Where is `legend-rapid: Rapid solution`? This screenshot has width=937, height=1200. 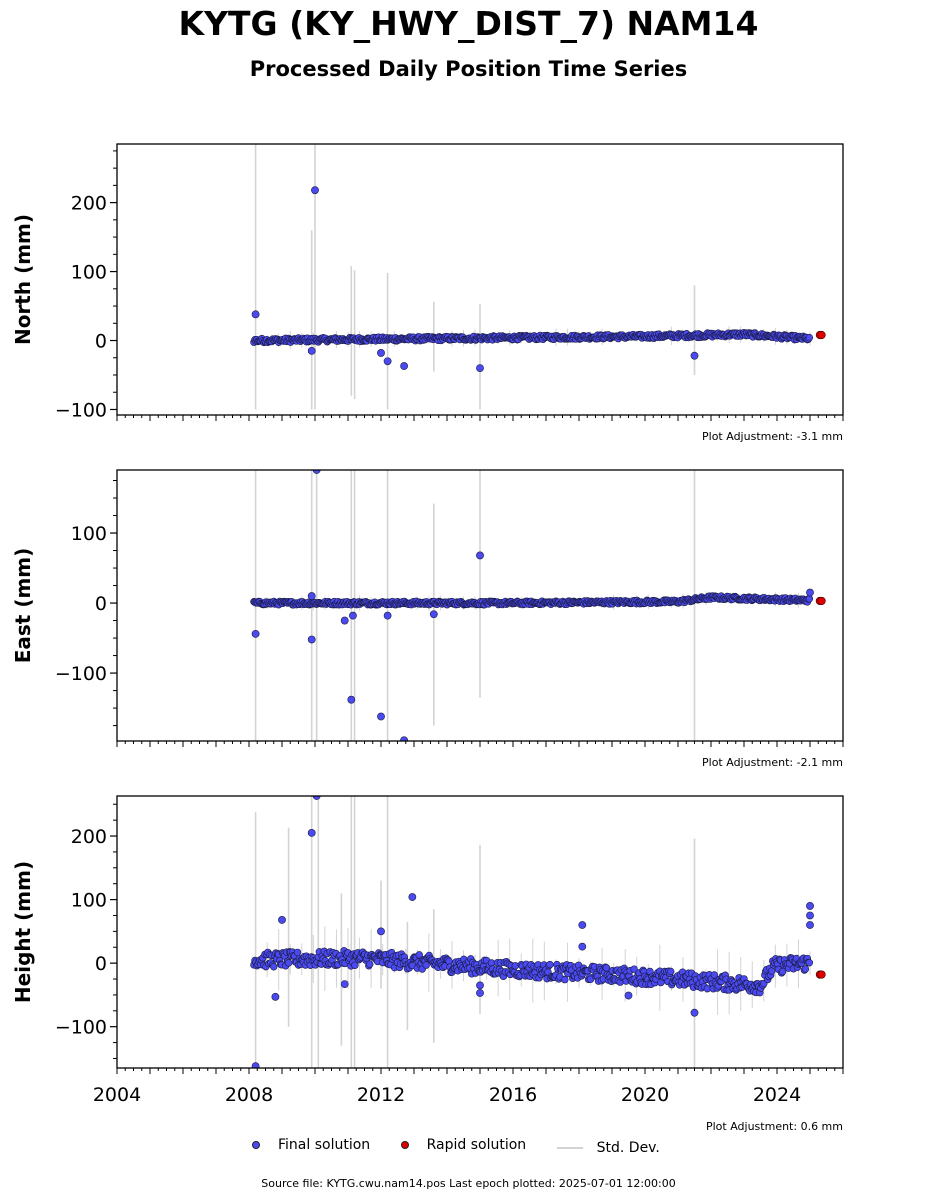 legend-rapid: Rapid solution is located at coordinates (463, 1145).